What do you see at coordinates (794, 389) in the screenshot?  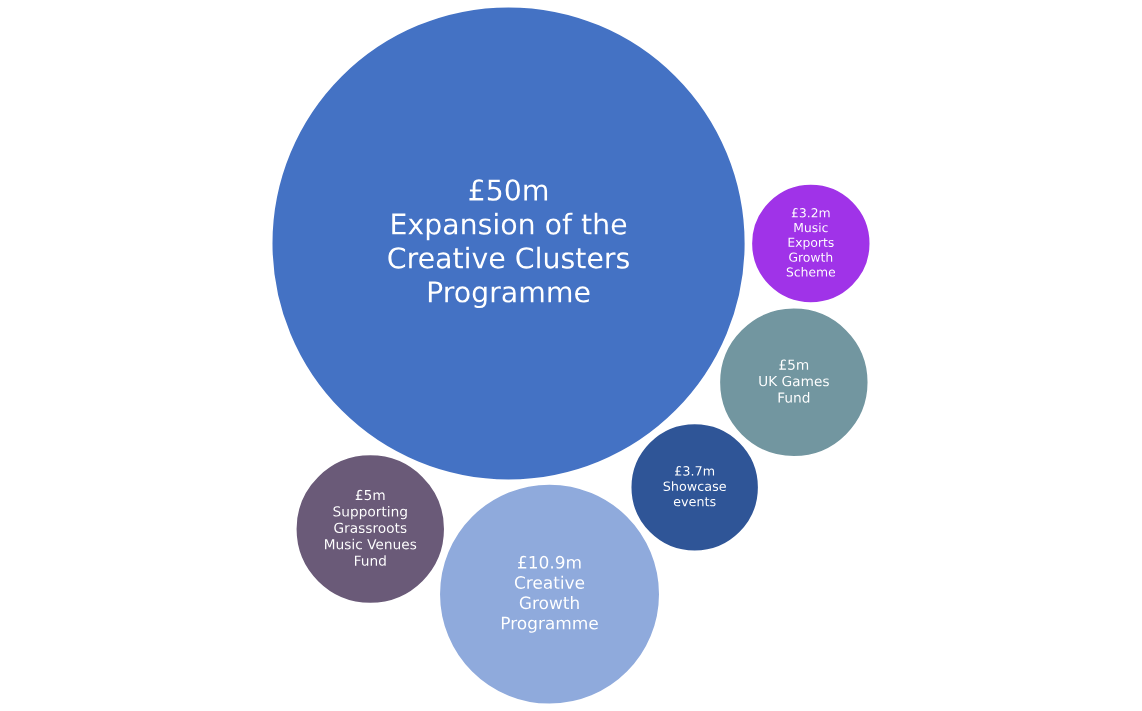 I see `category-label: UK Games Fund` at bounding box center [794, 389].